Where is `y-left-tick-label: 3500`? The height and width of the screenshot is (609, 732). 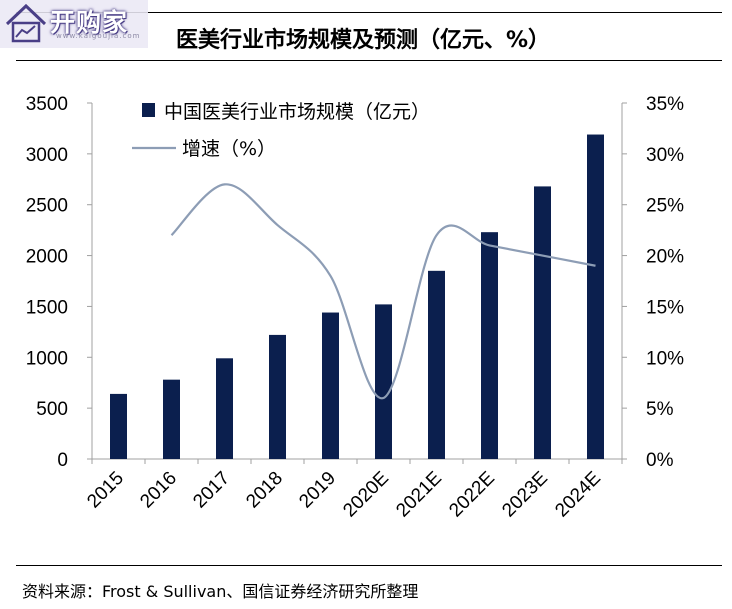 y-left-tick-label: 3500 is located at coordinates (47, 104).